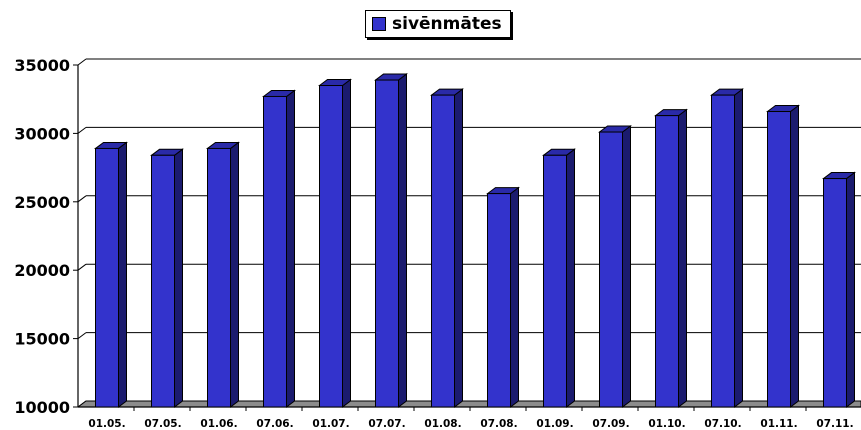 The width and height of the screenshot is (861, 430). What do you see at coordinates (162, 424) in the screenshot?
I see `x-tick-label: 07.05.` at bounding box center [162, 424].